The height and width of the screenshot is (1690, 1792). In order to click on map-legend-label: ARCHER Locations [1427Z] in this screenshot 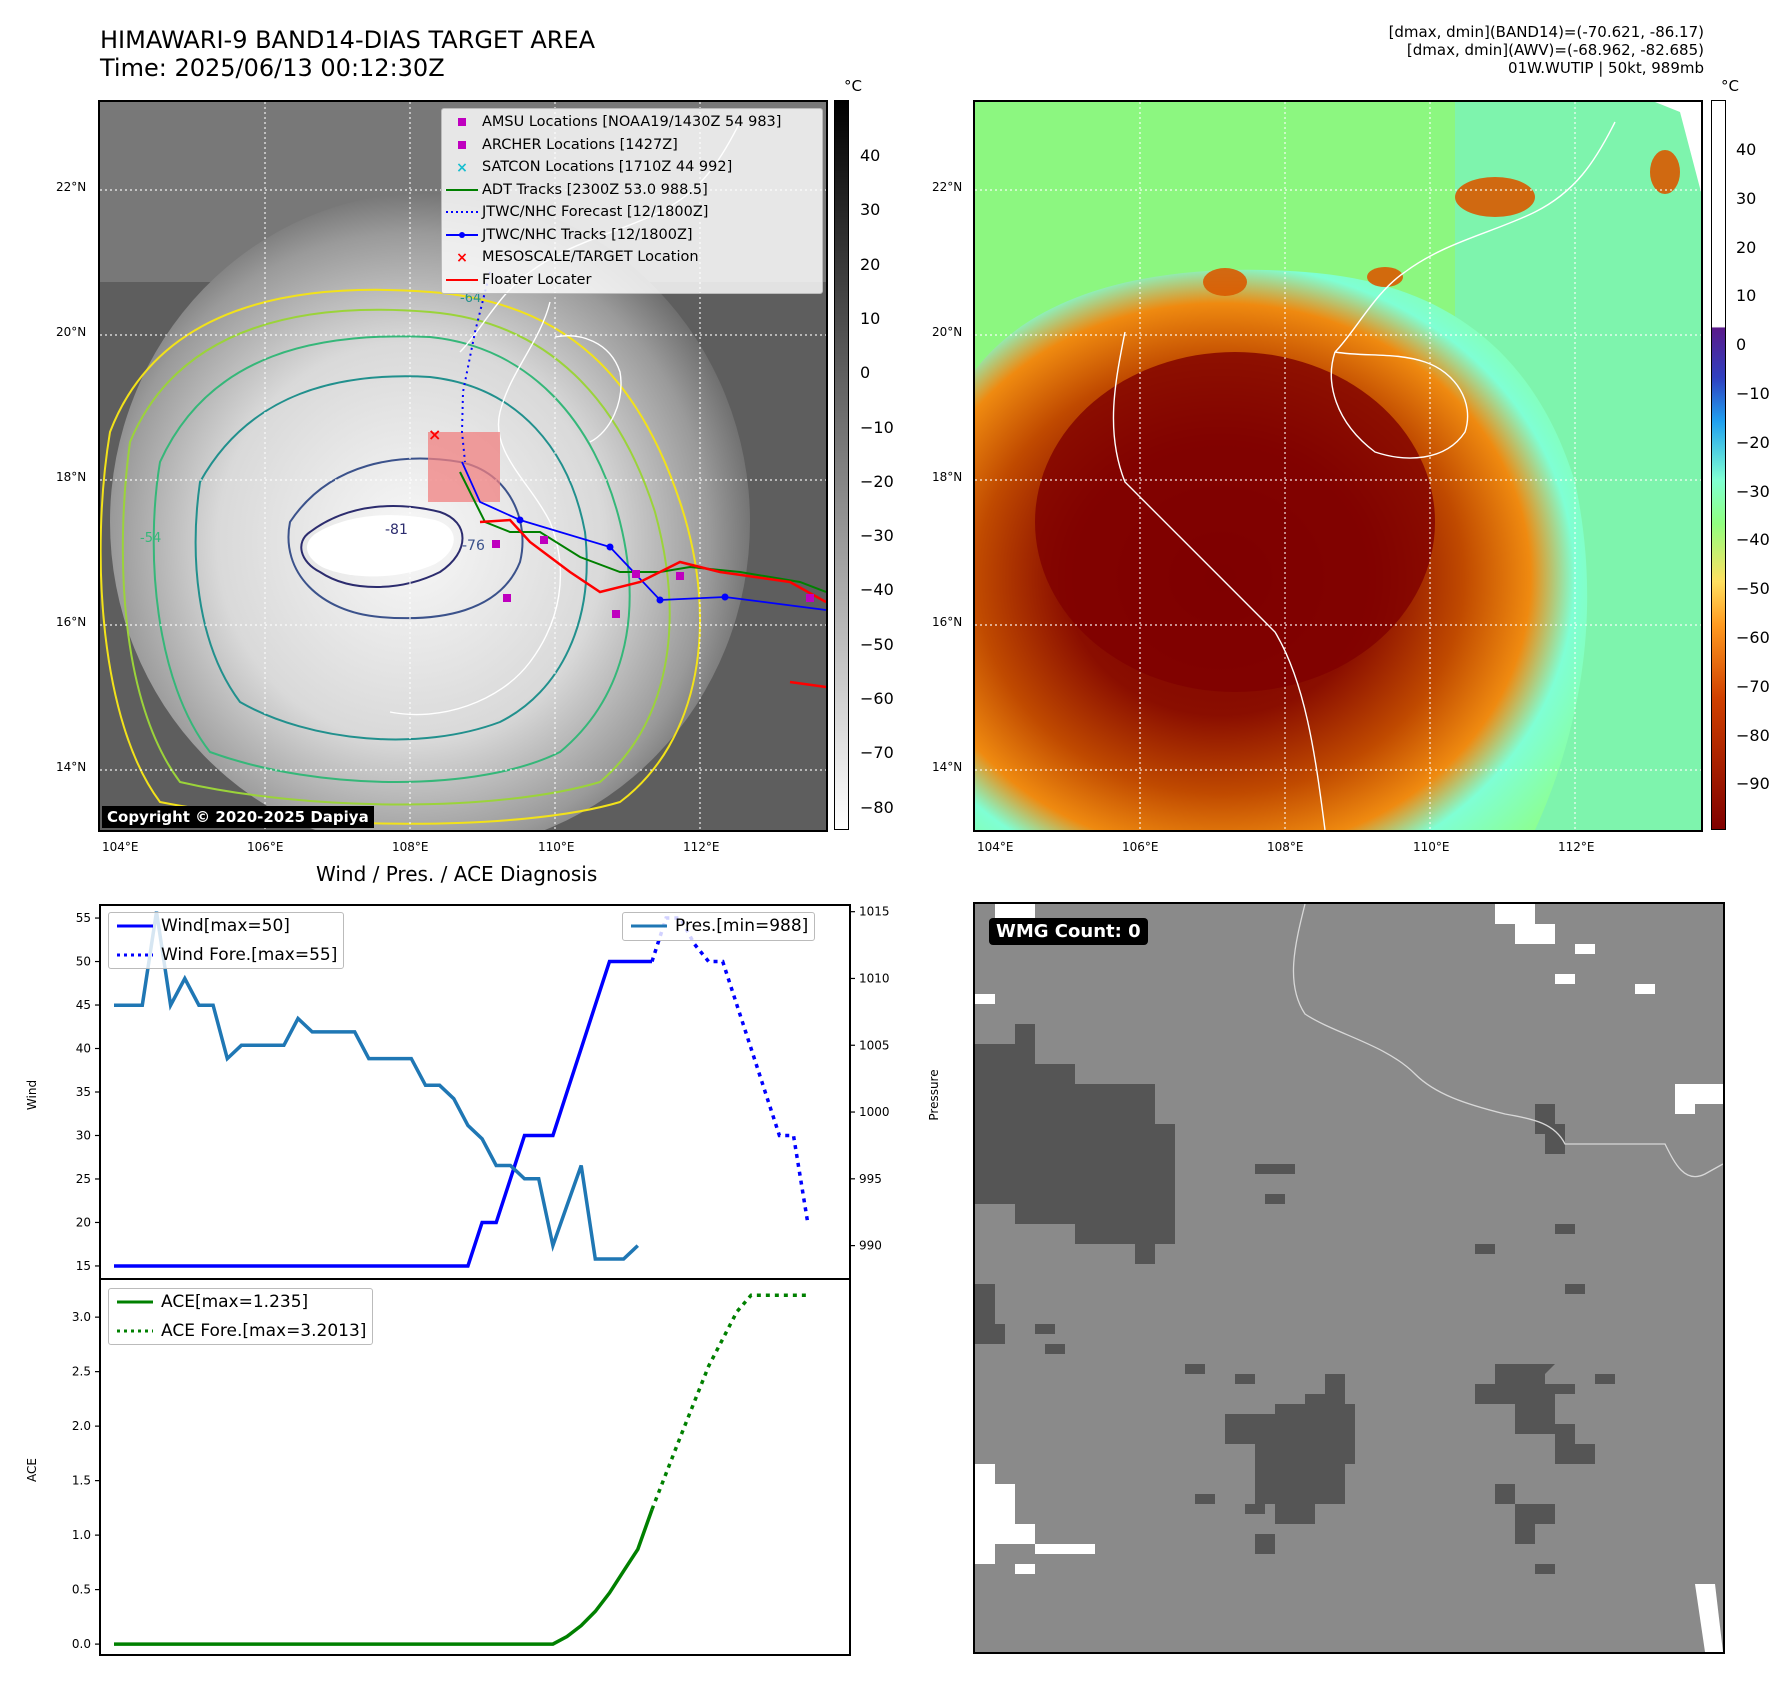, I will do `click(580, 144)`.